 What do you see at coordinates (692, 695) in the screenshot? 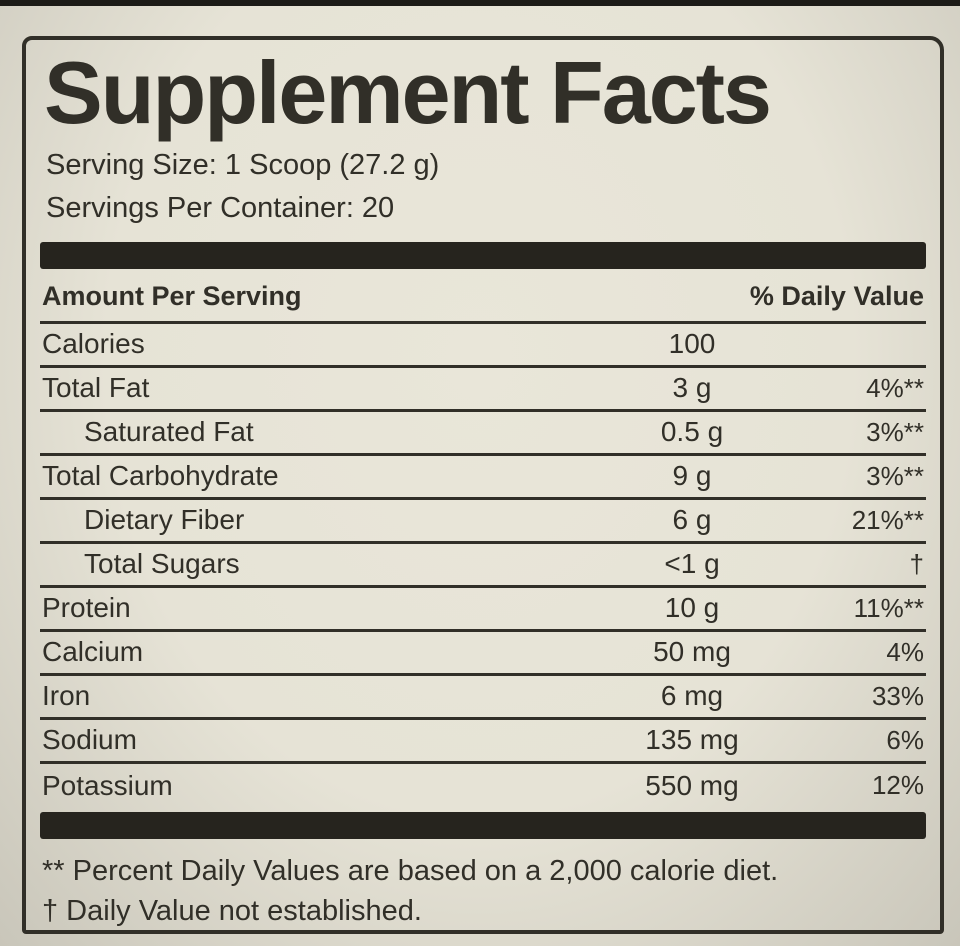
I see `nutrient-amount: 6 mg` at bounding box center [692, 695].